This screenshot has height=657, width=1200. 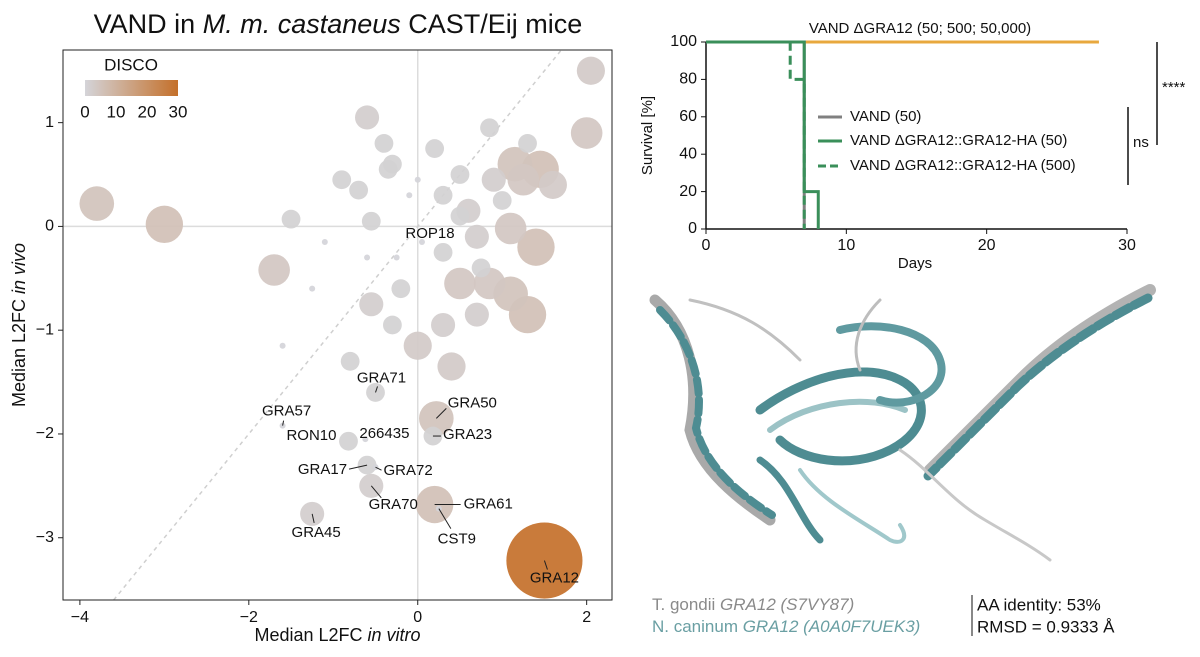 I want to click on structure-identity: AA identity: 53%, so click(x=1039, y=604).